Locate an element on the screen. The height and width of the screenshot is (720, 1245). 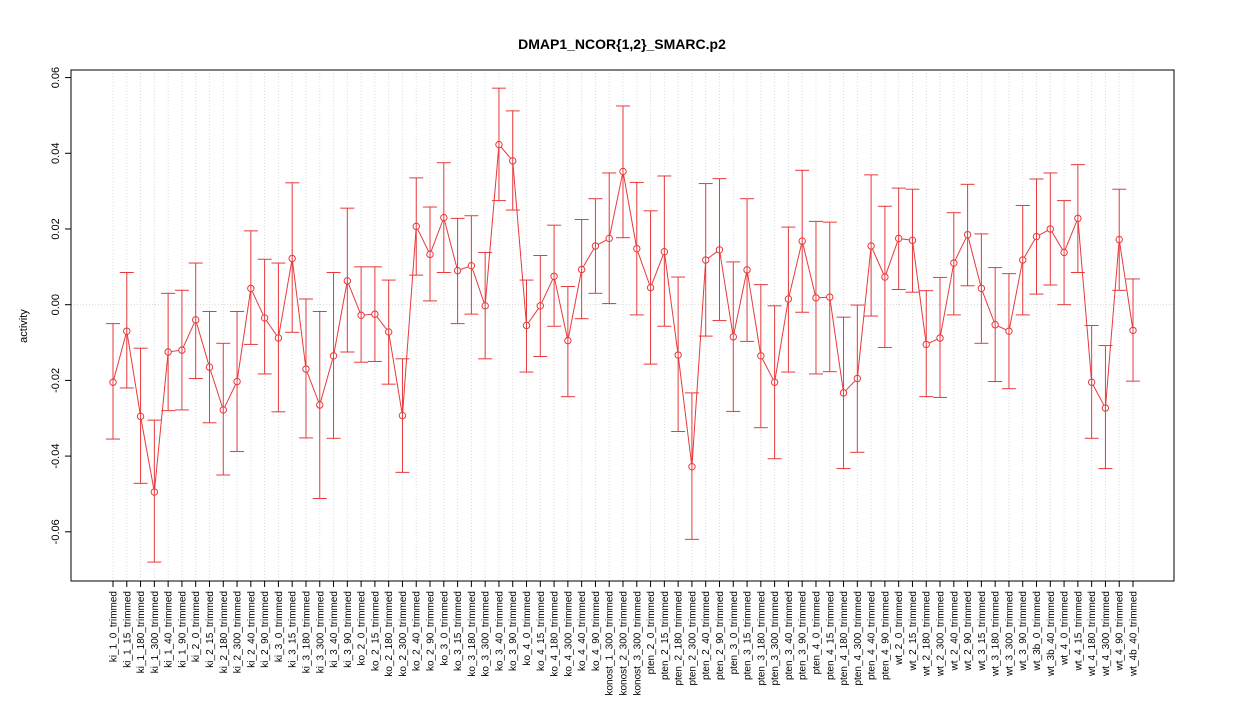
x-tick-label: ki_3_90_trimmed is located at coordinates (348, 629).